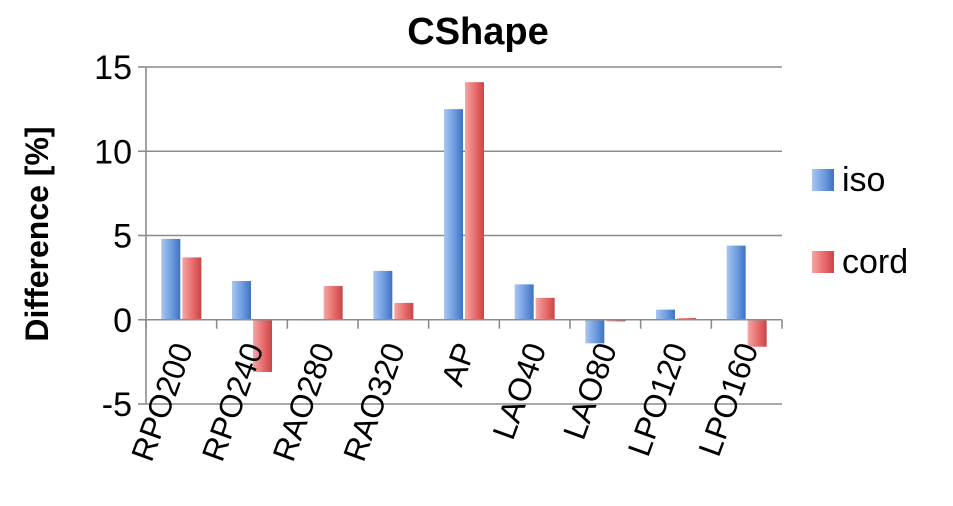 The image size is (953, 506). Describe the element at coordinates (458, 364) in the screenshot. I see `category-label: AP` at that location.